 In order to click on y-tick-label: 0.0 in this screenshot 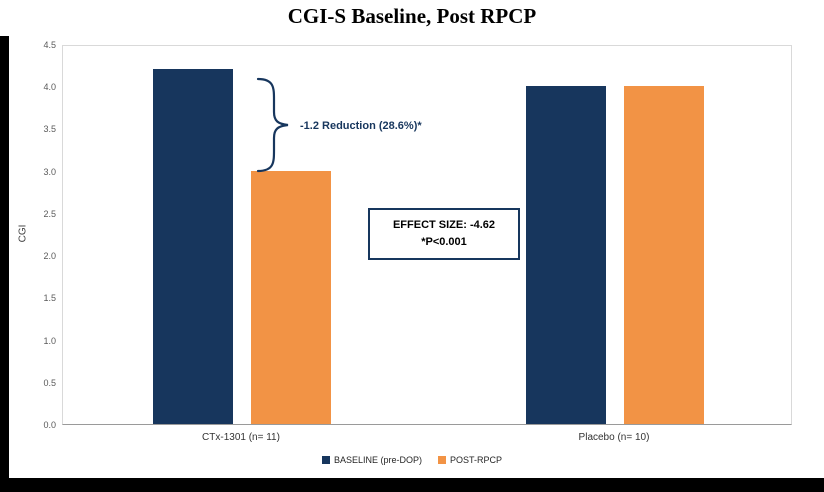, I will do `click(49, 425)`.